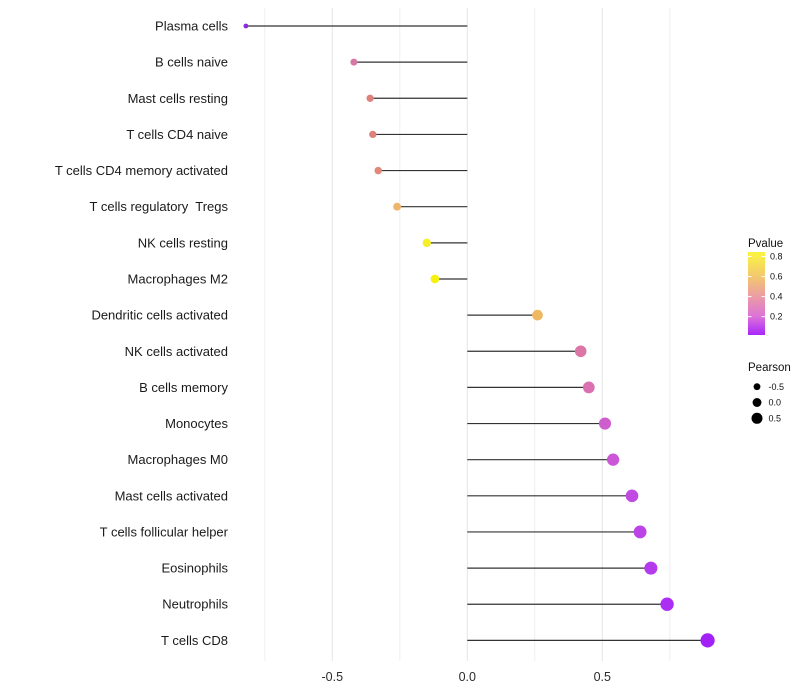 This screenshot has width=800, height=700. Describe the element at coordinates (776, 257) in the screenshot. I see `pvalue-tick-label: 0.8` at that location.